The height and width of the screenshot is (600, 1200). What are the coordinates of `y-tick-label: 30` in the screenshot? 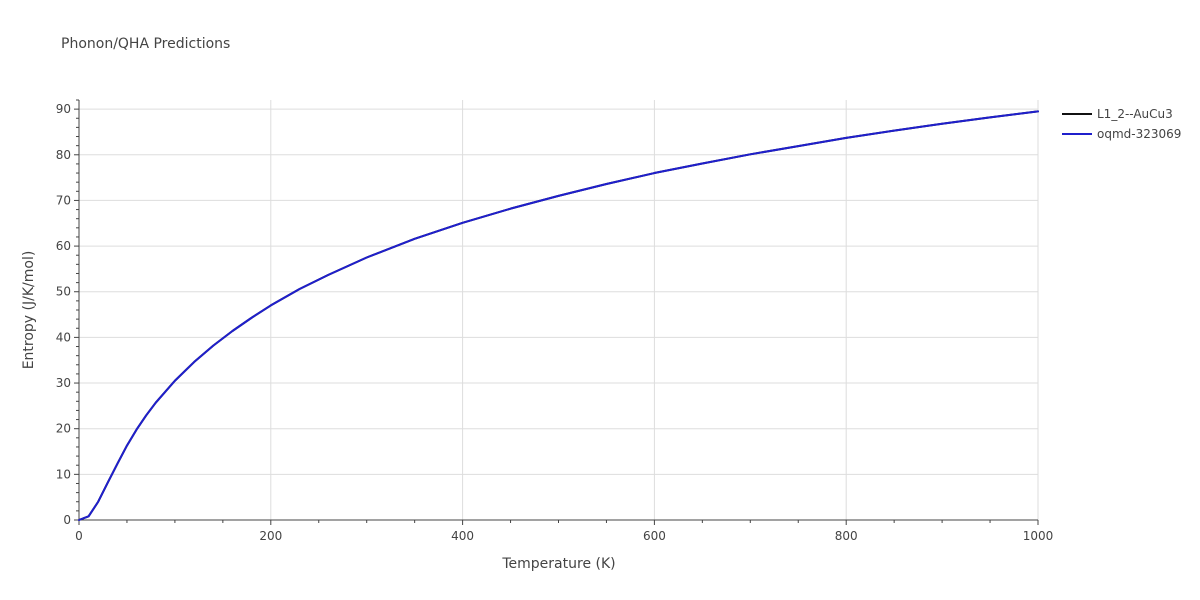 It's located at (63, 383).